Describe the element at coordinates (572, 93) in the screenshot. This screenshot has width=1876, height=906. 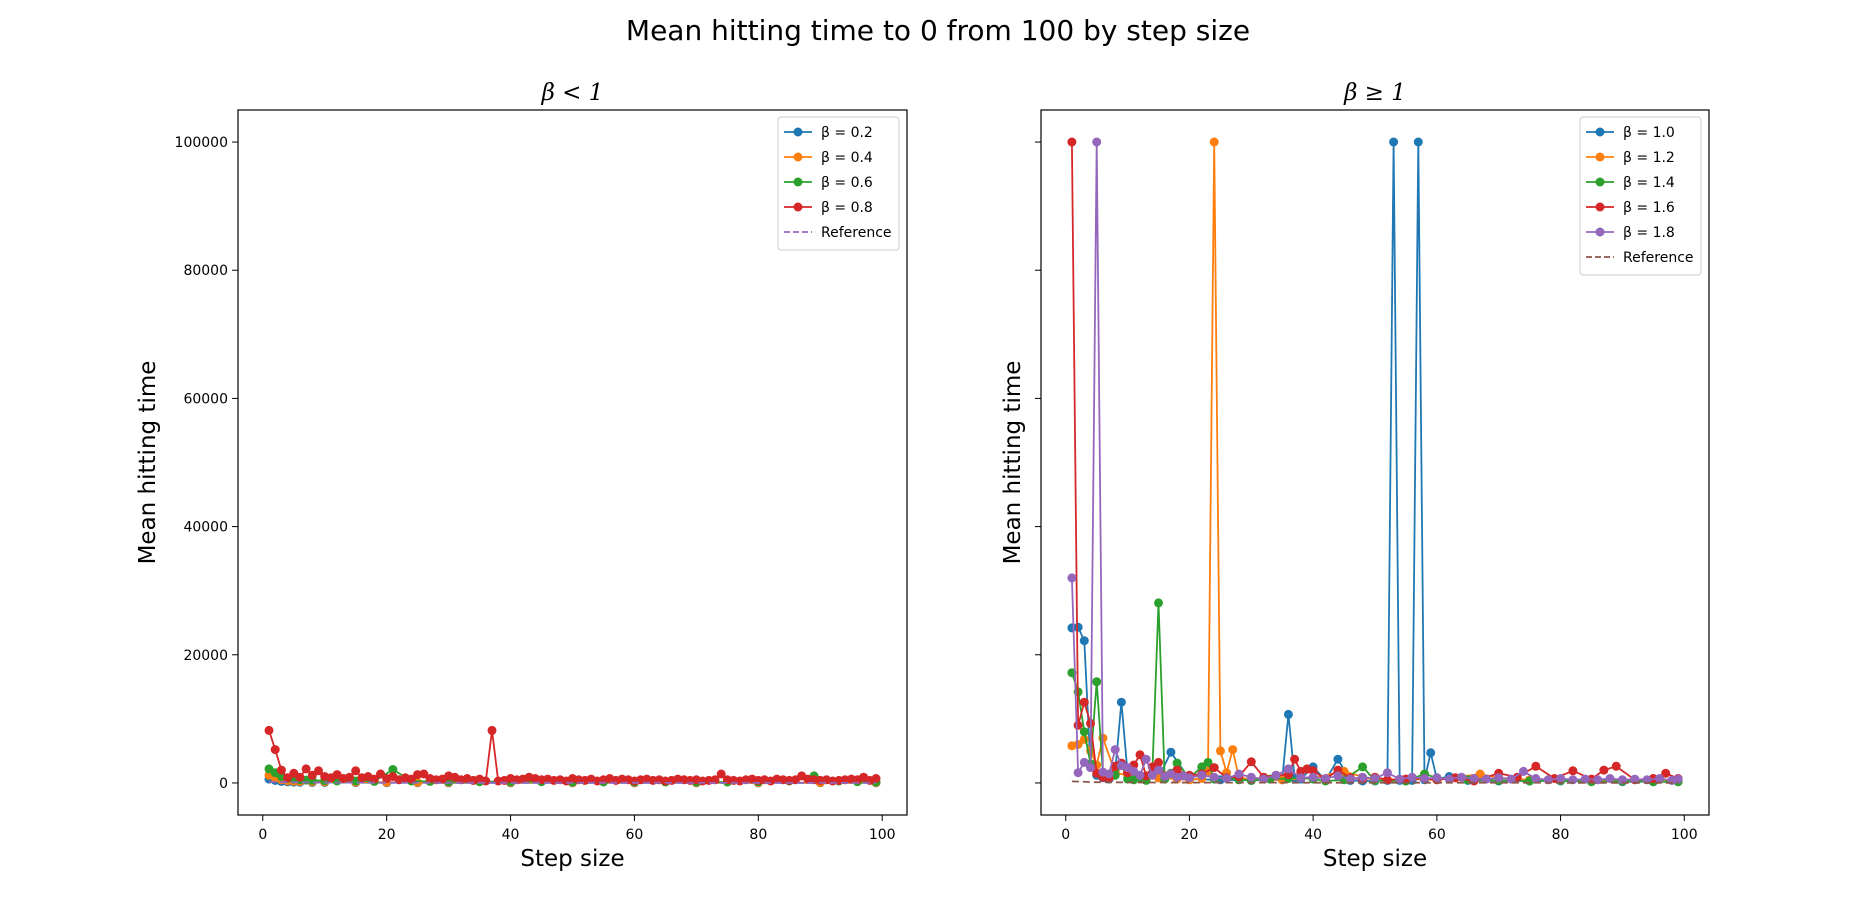
I see `panel-title: β < 1` at that location.